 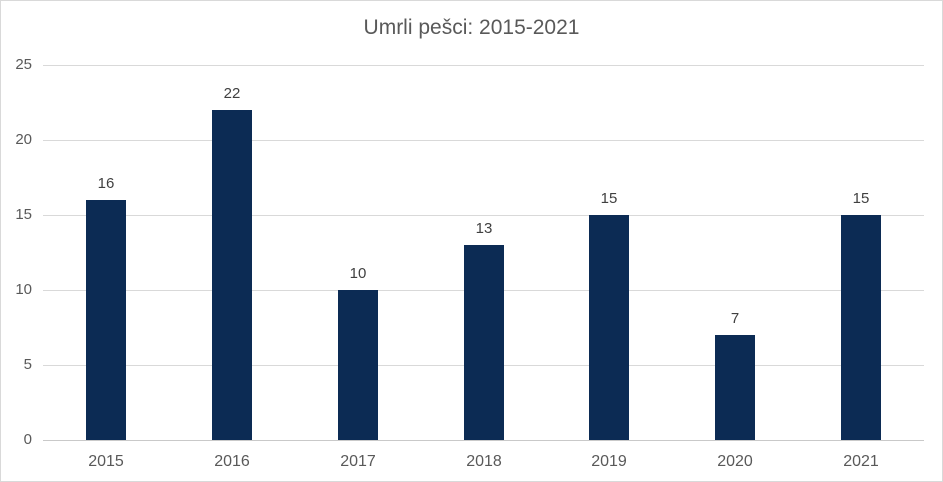 What do you see at coordinates (106, 461) in the screenshot?
I see `x-axis-tick-label: 2015` at bounding box center [106, 461].